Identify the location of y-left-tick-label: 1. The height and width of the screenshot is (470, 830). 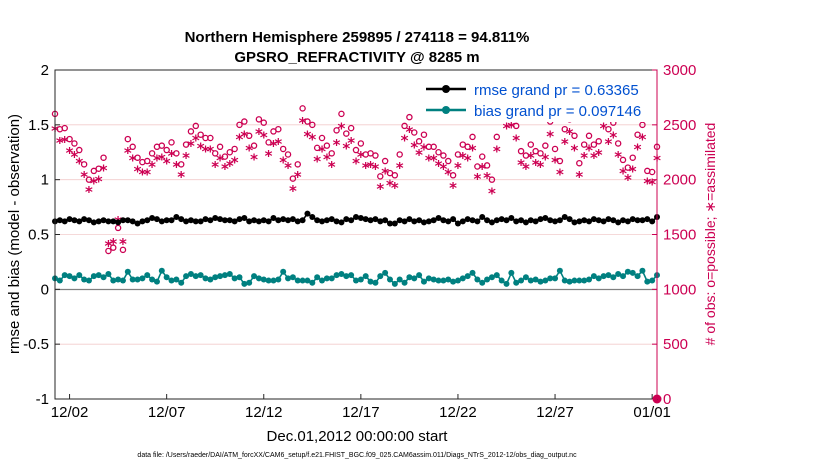
(45, 180).